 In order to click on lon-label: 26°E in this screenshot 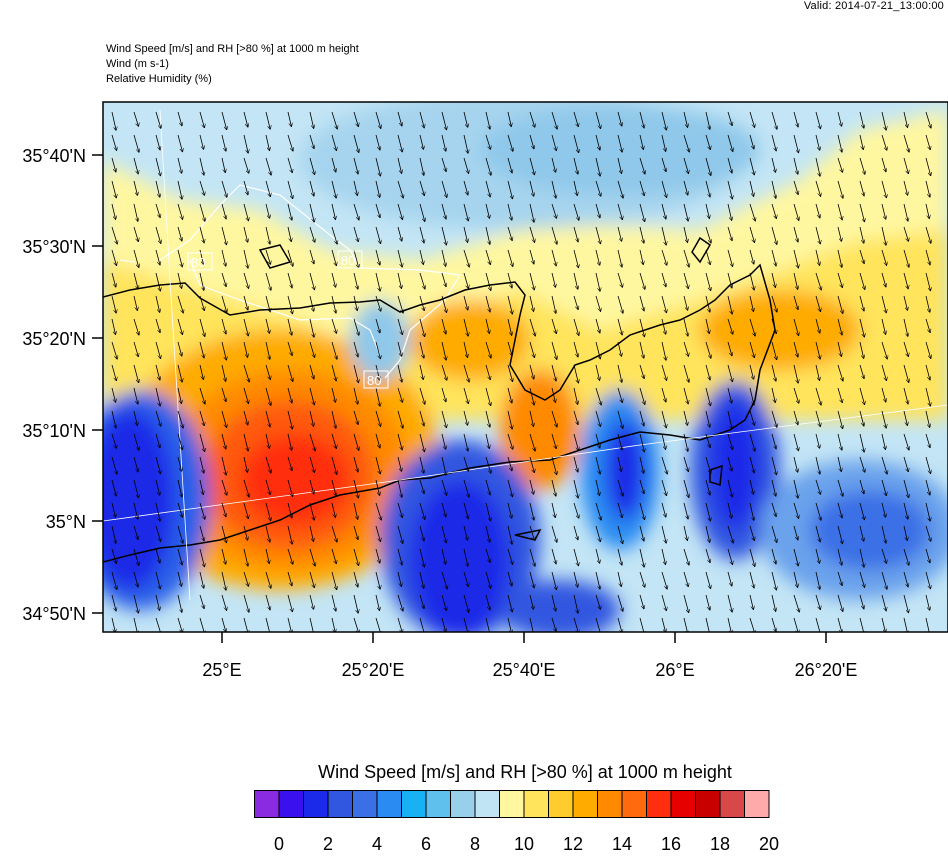, I will do `click(674, 670)`.